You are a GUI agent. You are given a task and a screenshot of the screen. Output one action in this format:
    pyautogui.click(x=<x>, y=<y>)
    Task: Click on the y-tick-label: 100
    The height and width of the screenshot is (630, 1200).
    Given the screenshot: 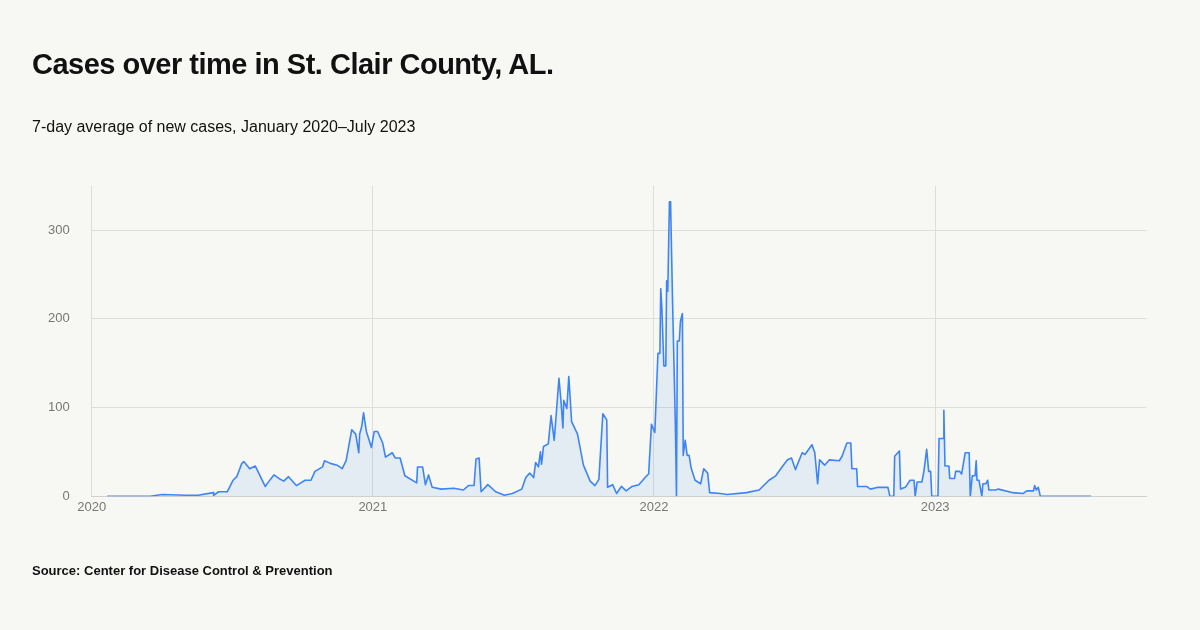 What is the action you would take?
    pyautogui.click(x=58, y=407)
    